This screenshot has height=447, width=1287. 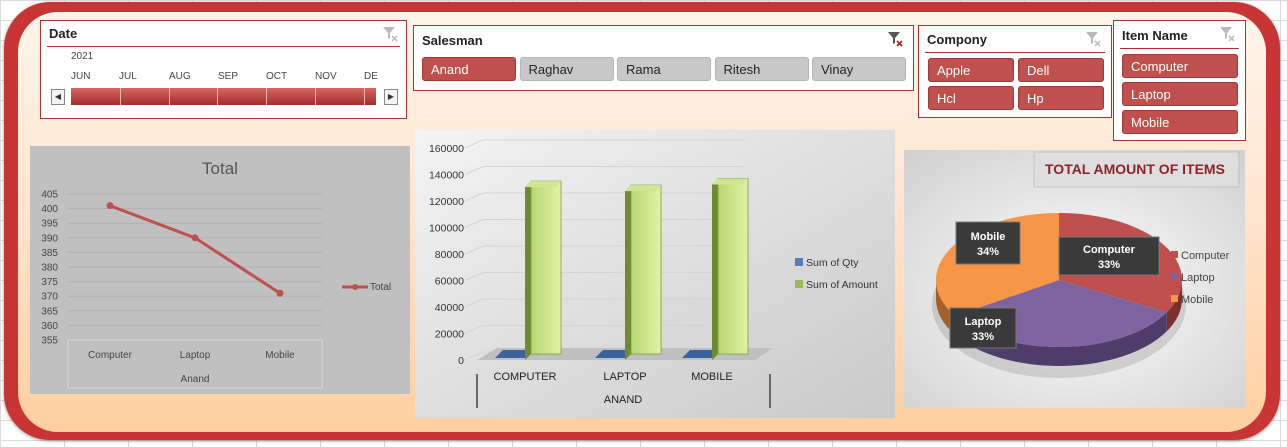 What do you see at coordinates (128, 76) in the screenshot?
I see `timeline-month-label: JUL` at bounding box center [128, 76].